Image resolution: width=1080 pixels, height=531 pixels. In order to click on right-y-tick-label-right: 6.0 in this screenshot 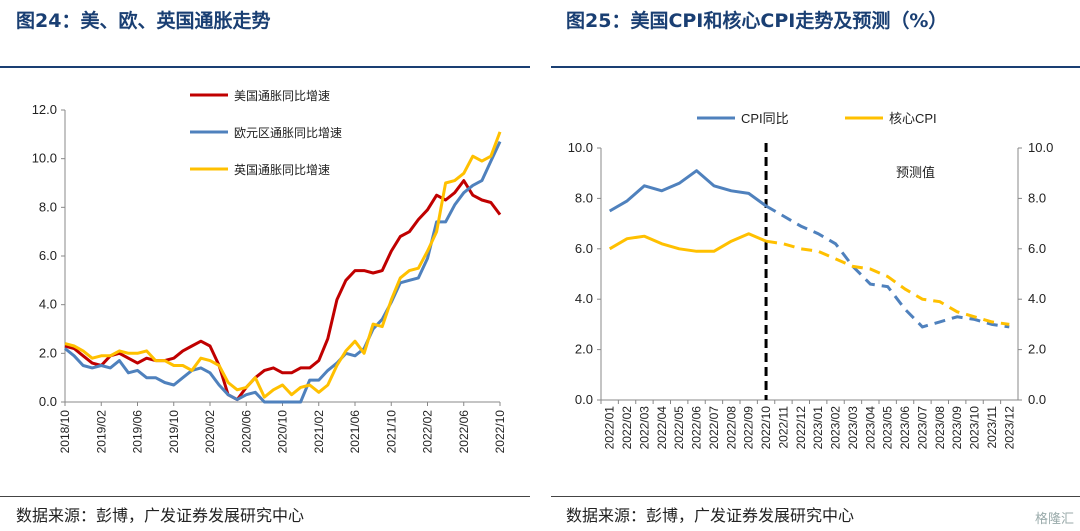, I will do `click(1037, 248)`.